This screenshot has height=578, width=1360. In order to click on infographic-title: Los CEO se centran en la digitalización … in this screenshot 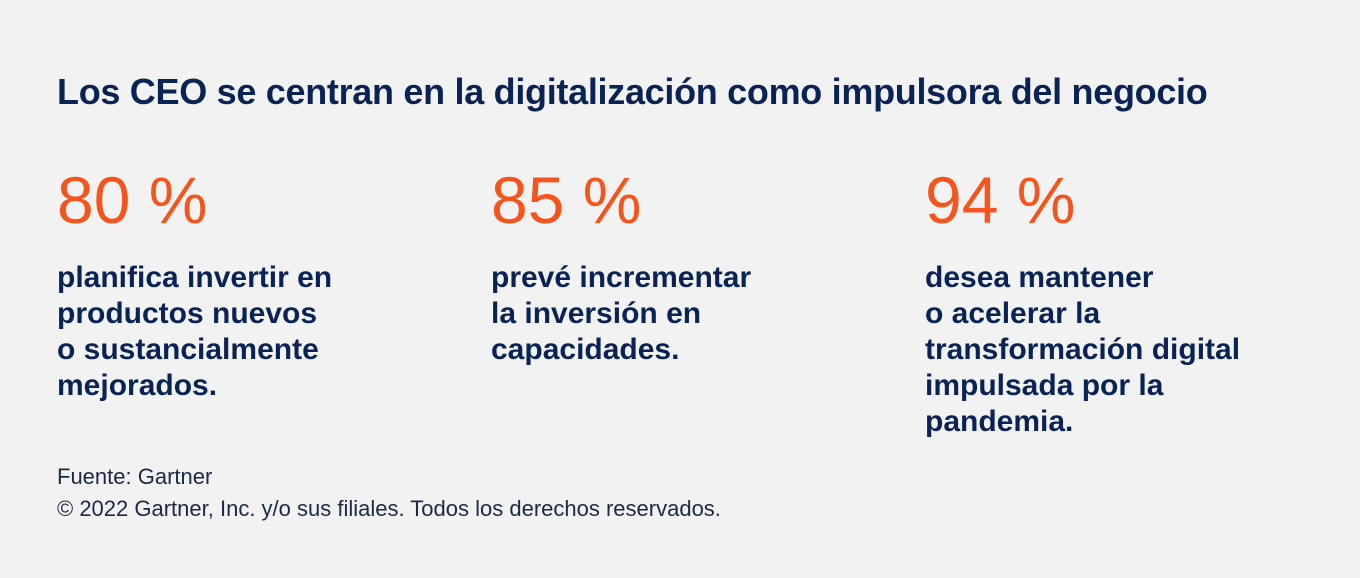, I will do `click(632, 91)`.